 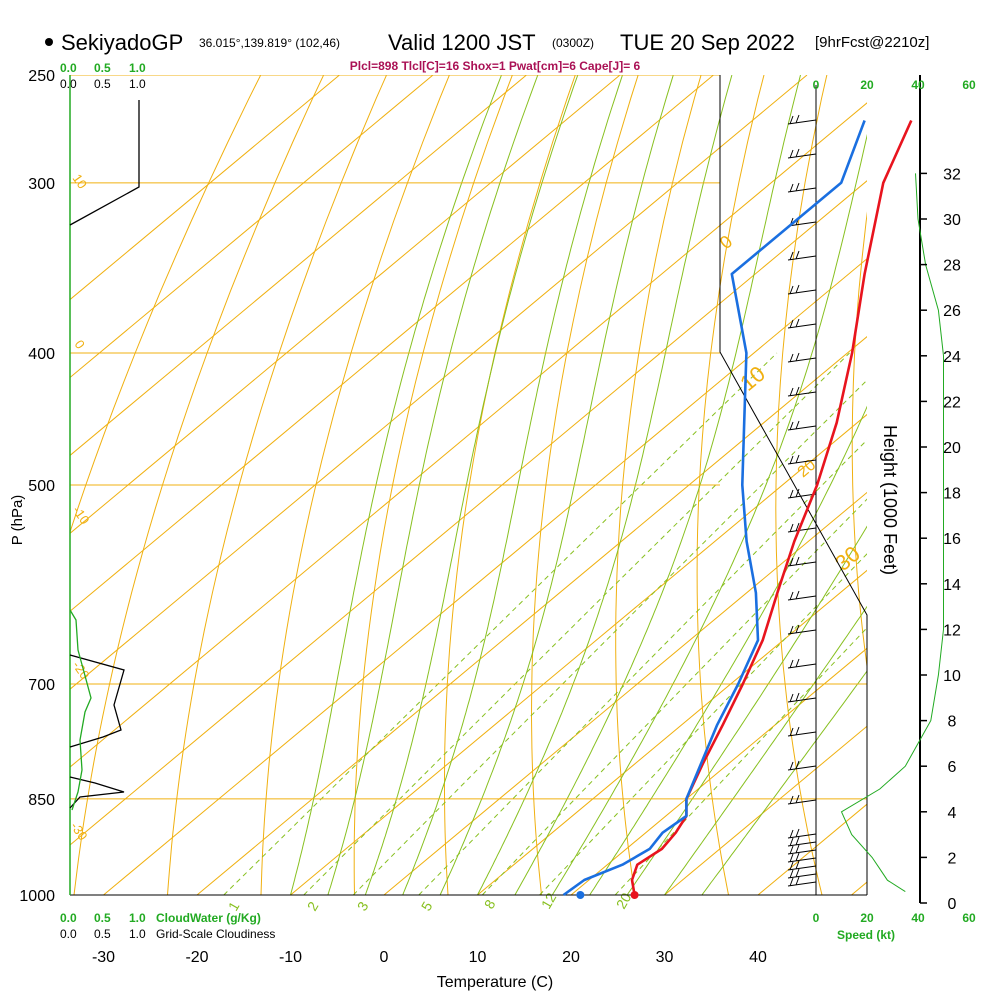 What do you see at coordinates (102, 918) in the screenshot?
I see `cw-scale-bottom-1: 0.5` at bounding box center [102, 918].